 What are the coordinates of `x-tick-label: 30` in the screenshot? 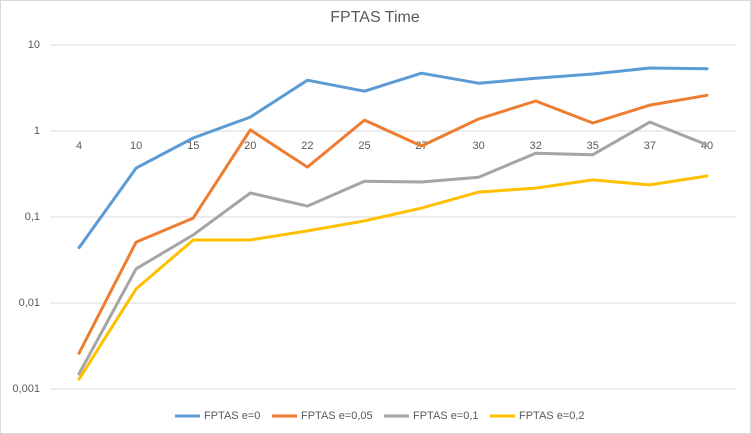 It's located at (479, 146).